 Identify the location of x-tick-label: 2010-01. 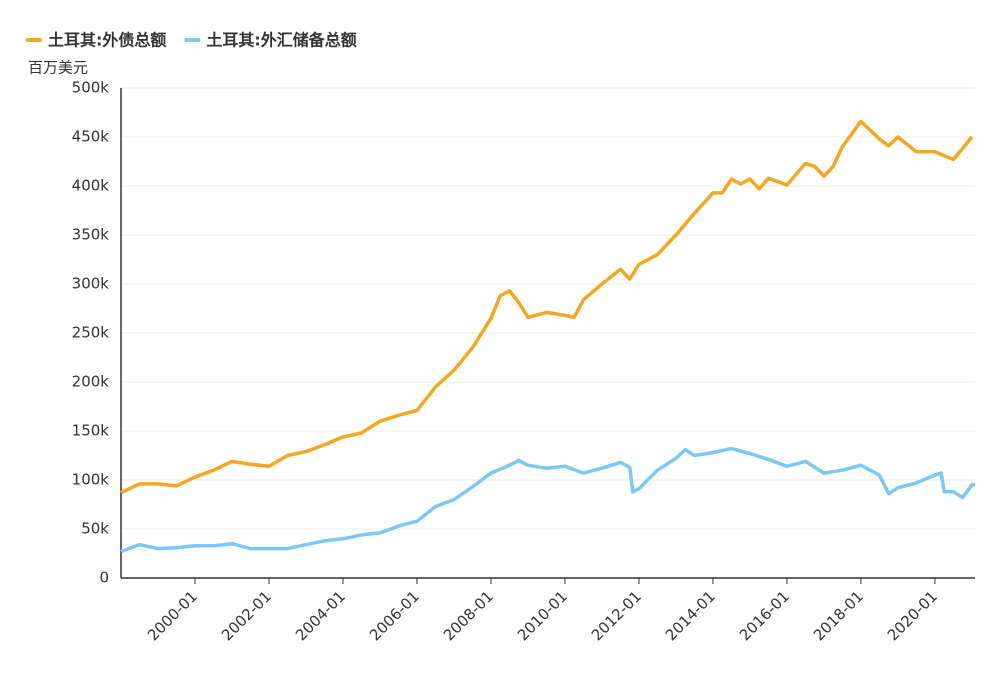
(542, 615).